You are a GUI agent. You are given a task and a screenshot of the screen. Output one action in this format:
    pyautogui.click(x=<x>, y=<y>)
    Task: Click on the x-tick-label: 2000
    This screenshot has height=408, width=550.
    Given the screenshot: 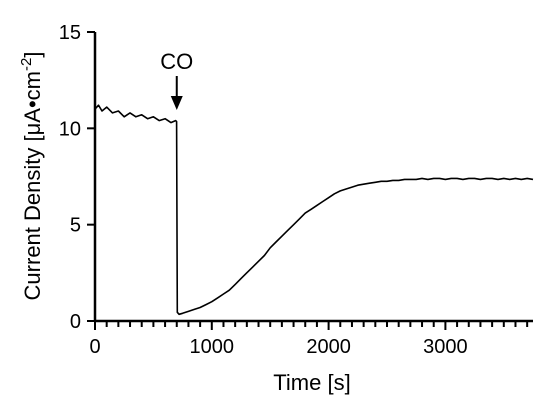 What is the action you would take?
    pyautogui.click(x=328, y=347)
    